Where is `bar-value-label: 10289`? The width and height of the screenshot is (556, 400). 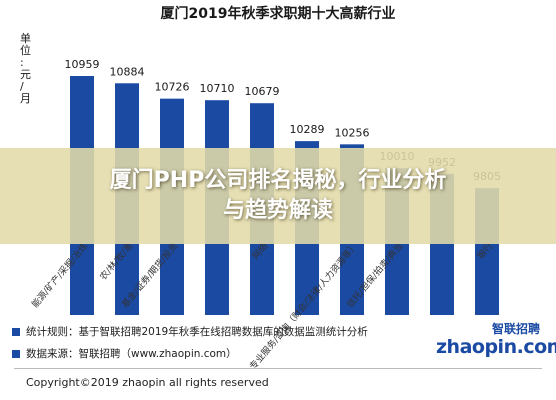 bar-value-label: 10289 is located at coordinates (307, 129).